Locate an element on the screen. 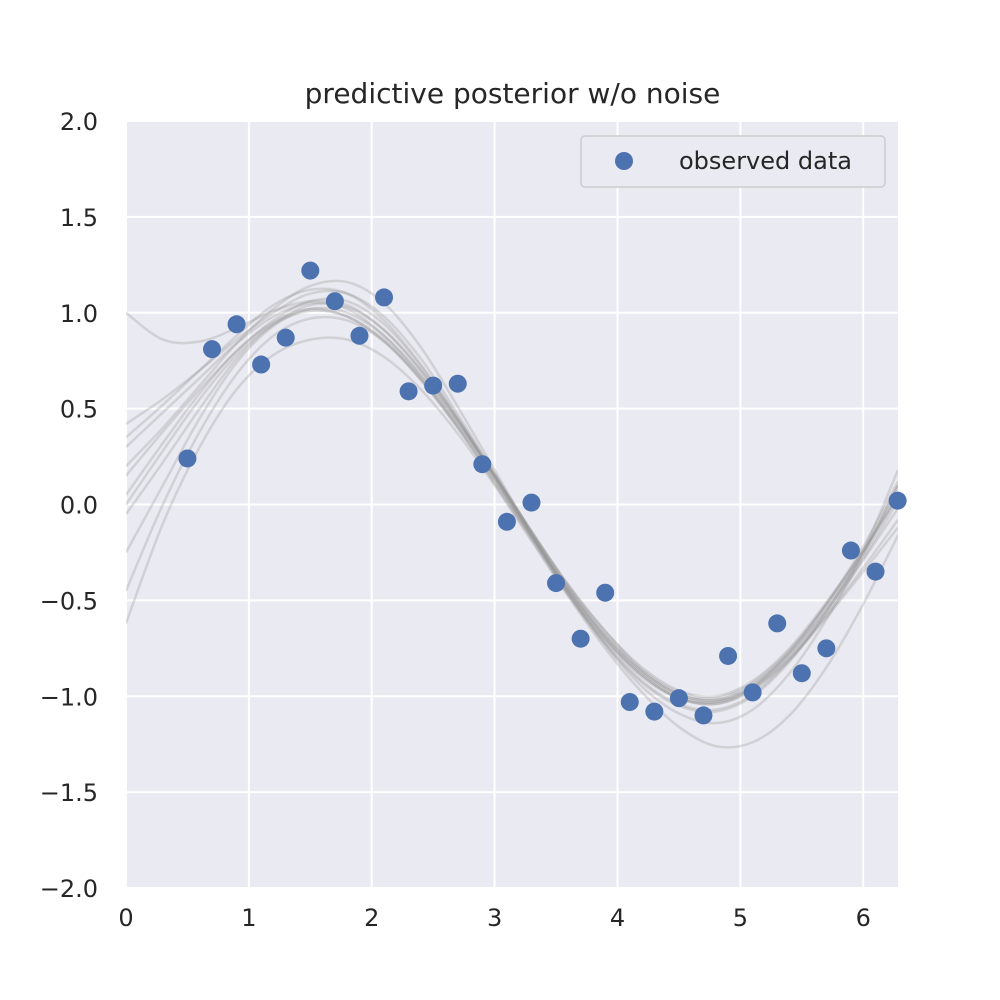 This screenshot has height=1000, width=1000. y-tick-label: 0.0 is located at coordinates (79, 506).